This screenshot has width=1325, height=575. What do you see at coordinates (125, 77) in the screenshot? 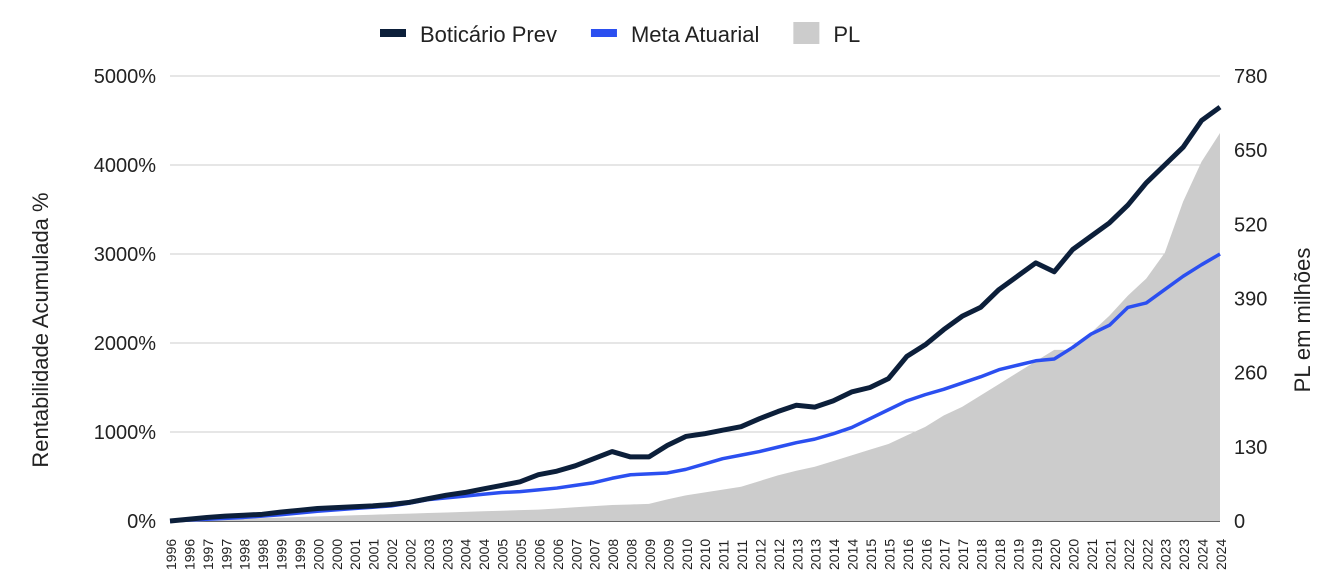
I see `y-tick-label: 5000%` at bounding box center [125, 77].